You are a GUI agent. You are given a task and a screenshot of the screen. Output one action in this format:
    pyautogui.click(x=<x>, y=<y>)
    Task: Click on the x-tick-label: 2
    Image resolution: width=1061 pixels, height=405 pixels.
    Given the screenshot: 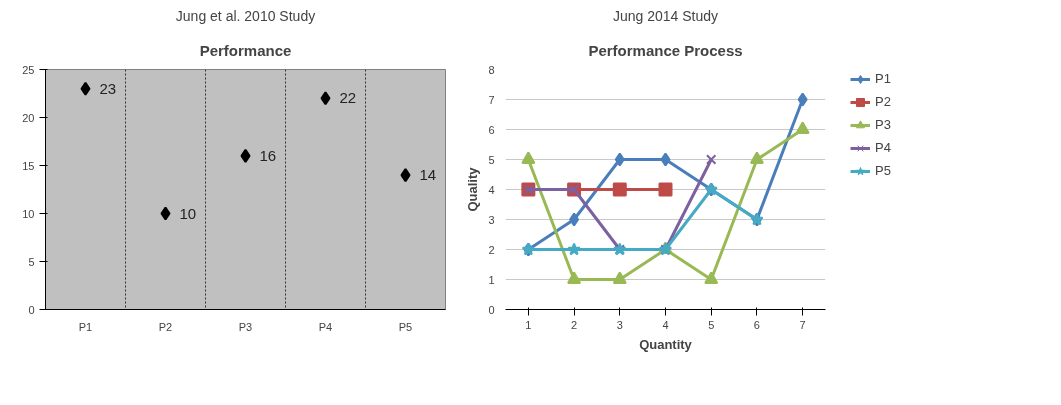 What is the action you would take?
    pyautogui.click(x=574, y=324)
    